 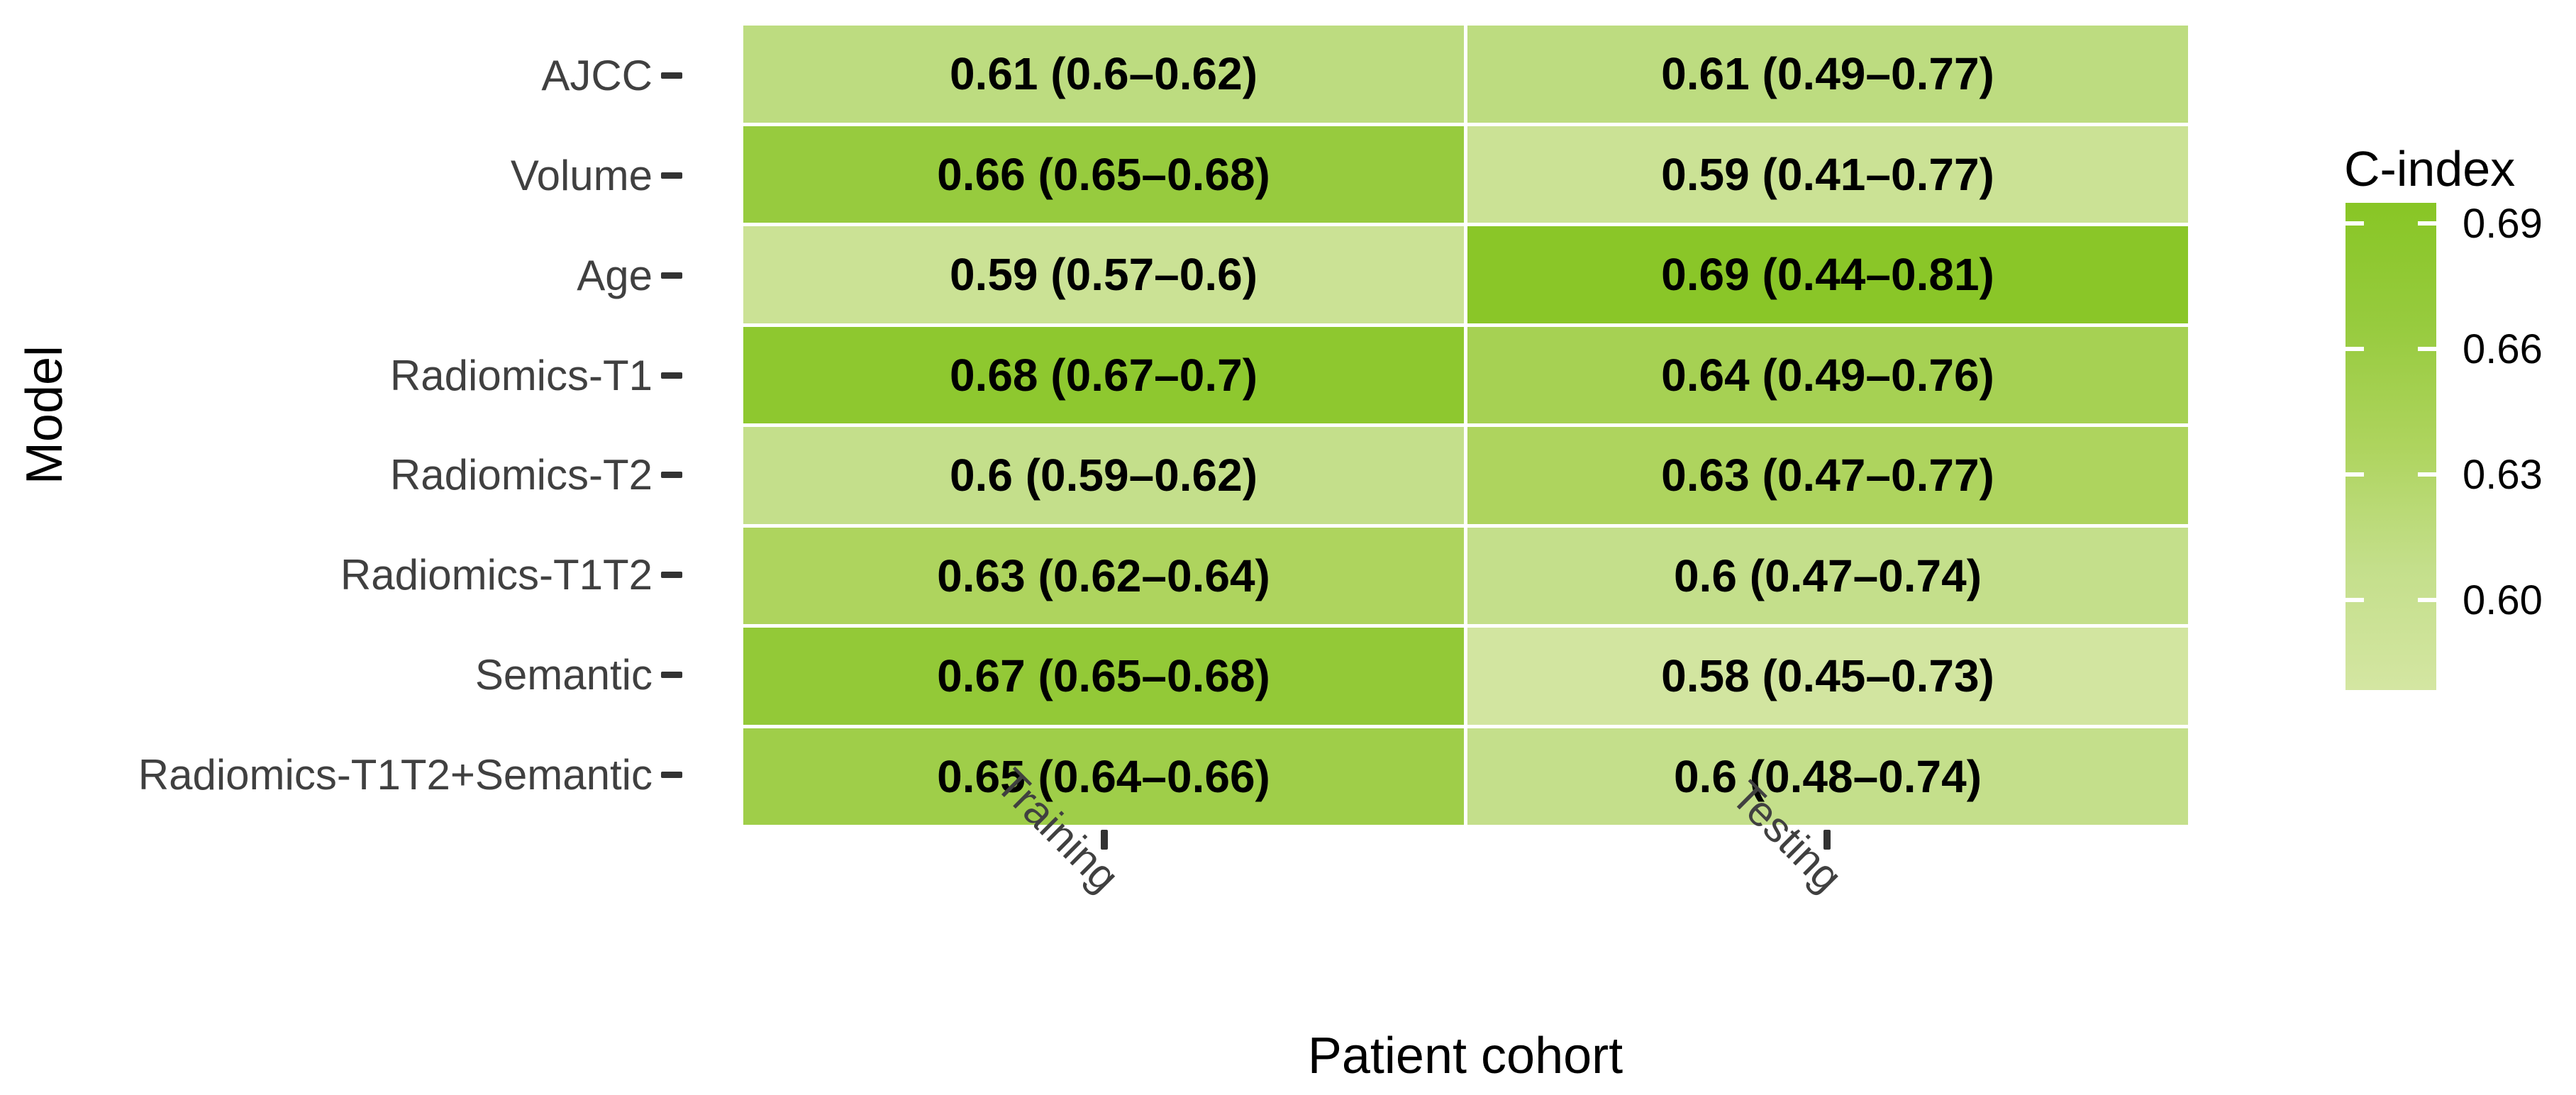 What do you see at coordinates (521, 475) in the screenshot?
I see `y-tick-label: Radiomics-T2` at bounding box center [521, 475].